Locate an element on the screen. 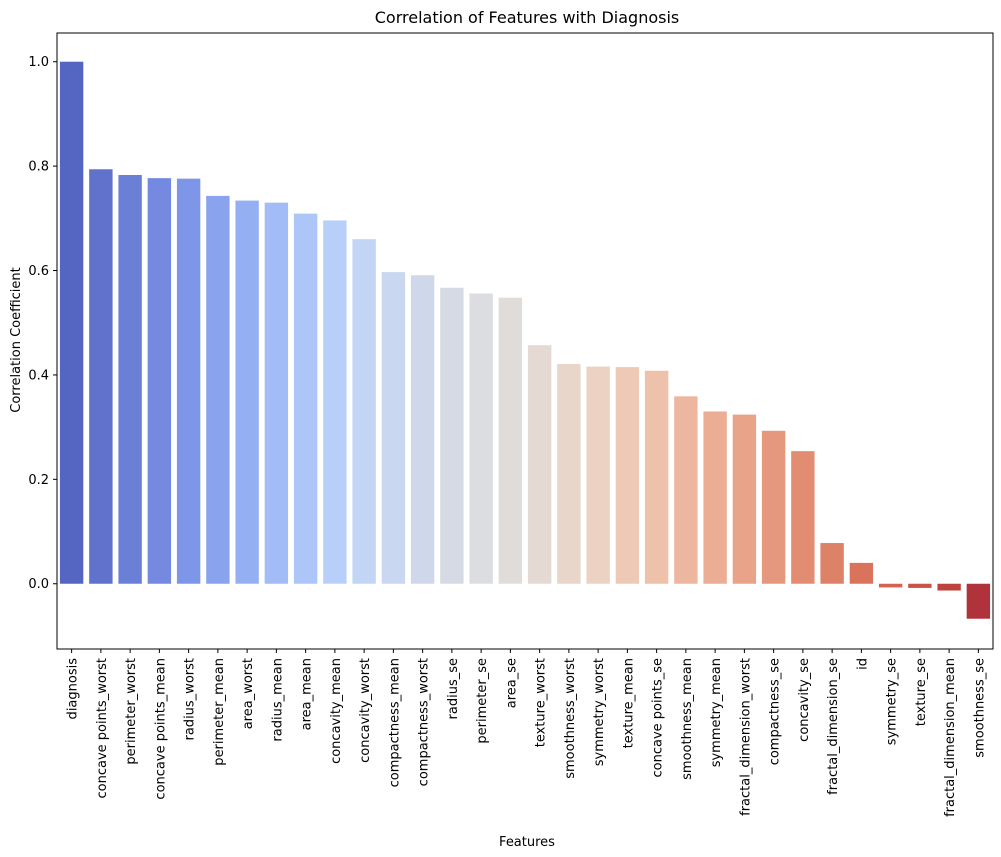 The height and width of the screenshot is (857, 1001). x-tick-label: id is located at coordinates (862, 664).